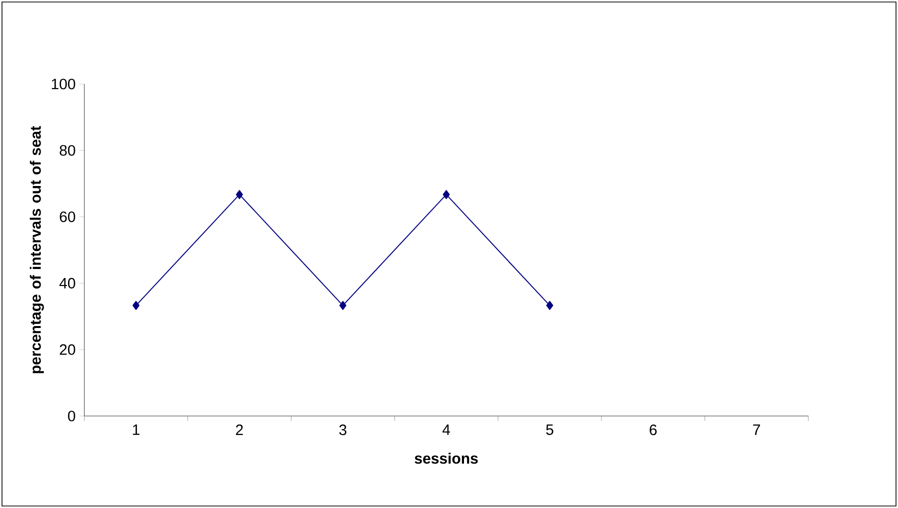  I want to click on y-axis-title: percentage of intervals out of seat, so click(37, 250).